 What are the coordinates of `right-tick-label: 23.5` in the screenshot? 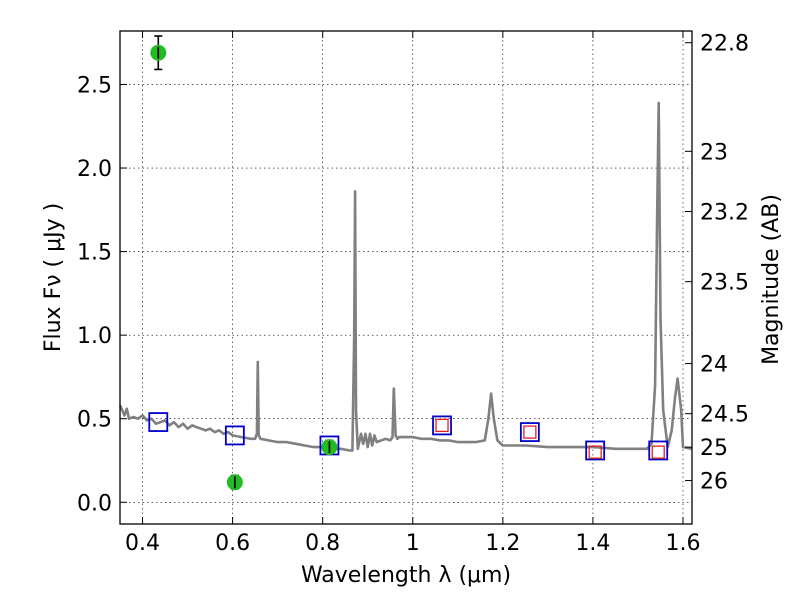 It's located at (724, 283).